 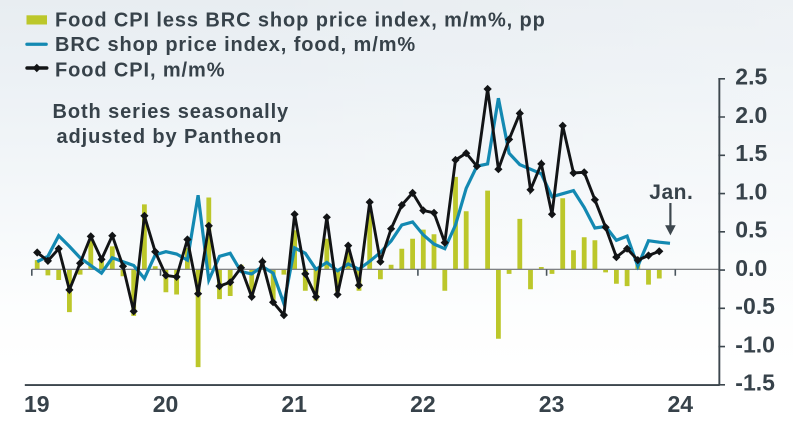 I want to click on svg-text: 1.0, so click(x=751, y=191).